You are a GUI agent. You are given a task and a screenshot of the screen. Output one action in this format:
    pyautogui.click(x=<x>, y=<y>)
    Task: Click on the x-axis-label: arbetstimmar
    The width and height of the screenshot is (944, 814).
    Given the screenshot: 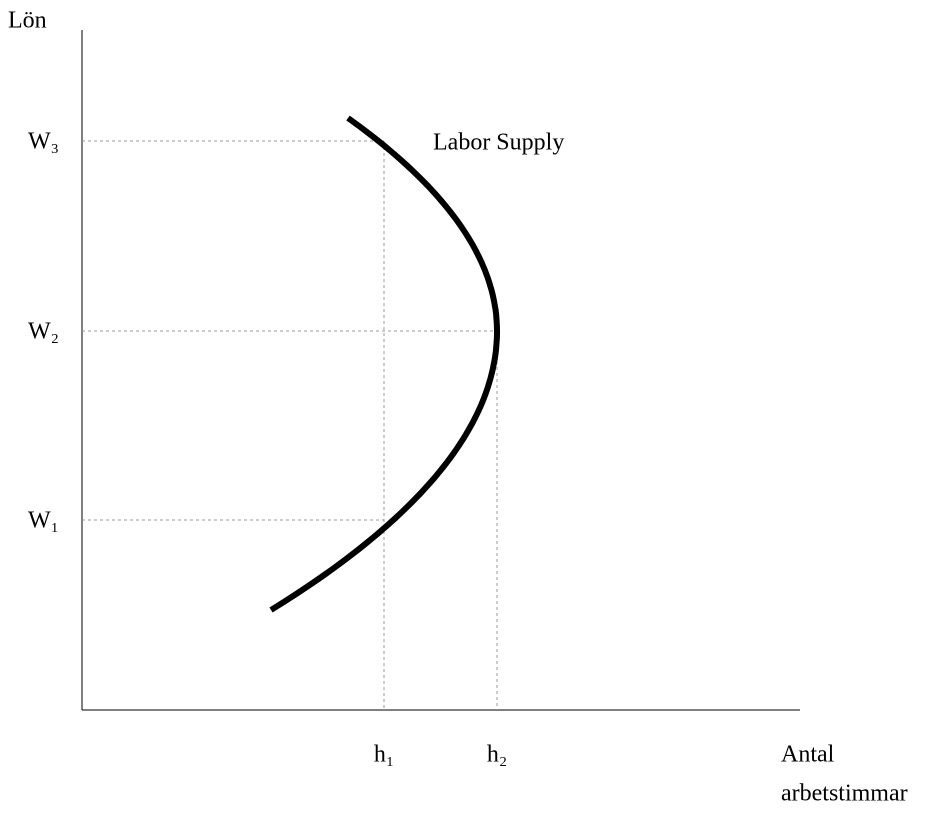 What is the action you would take?
    pyautogui.click(x=844, y=794)
    